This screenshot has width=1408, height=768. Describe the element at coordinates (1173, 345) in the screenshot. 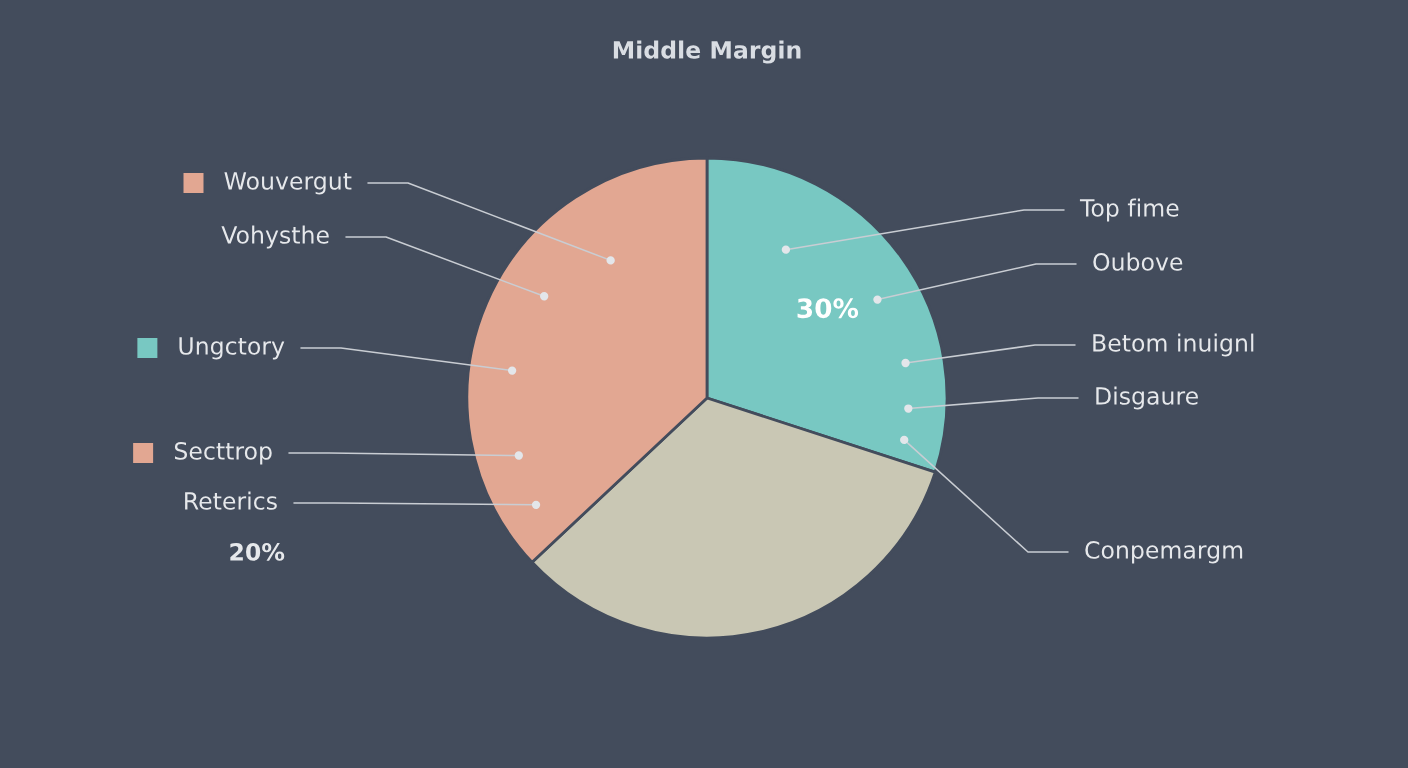

I see `text: Betom inuignl` at that location.